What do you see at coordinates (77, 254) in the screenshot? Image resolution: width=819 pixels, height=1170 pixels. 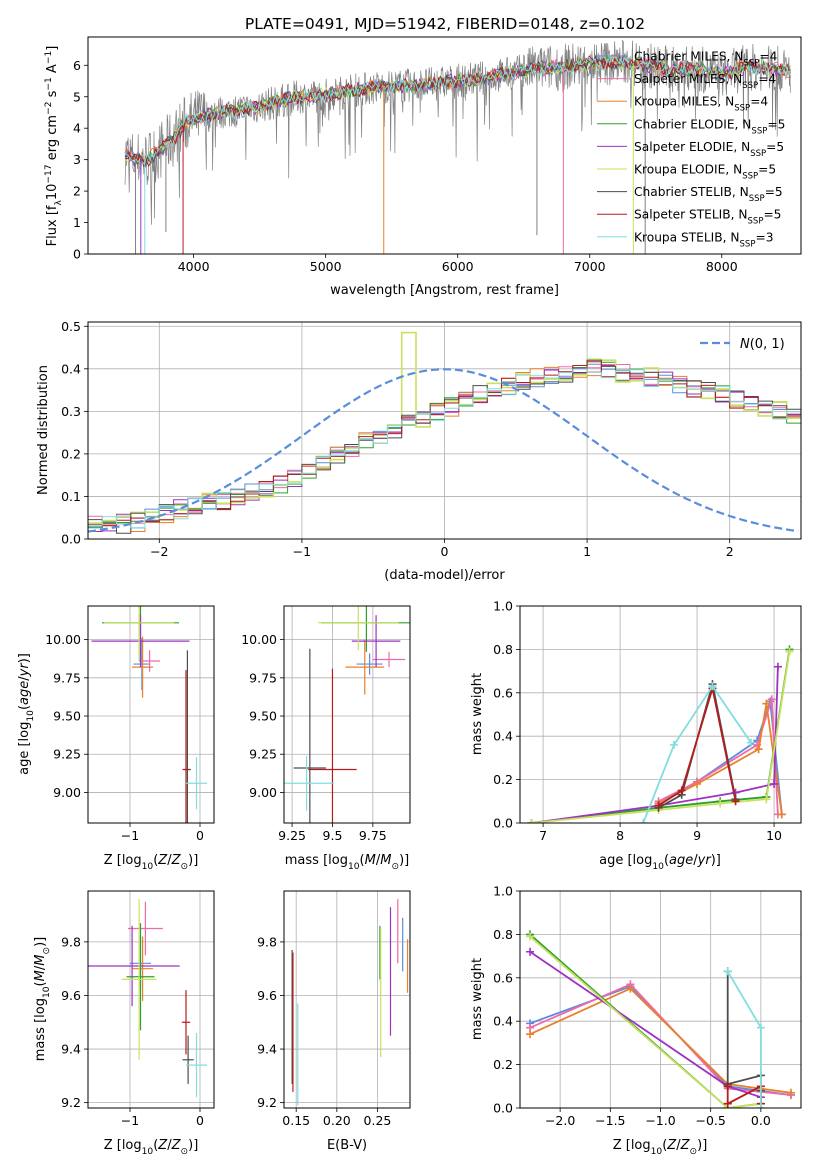 I see `y-tick-label: 0` at bounding box center [77, 254].